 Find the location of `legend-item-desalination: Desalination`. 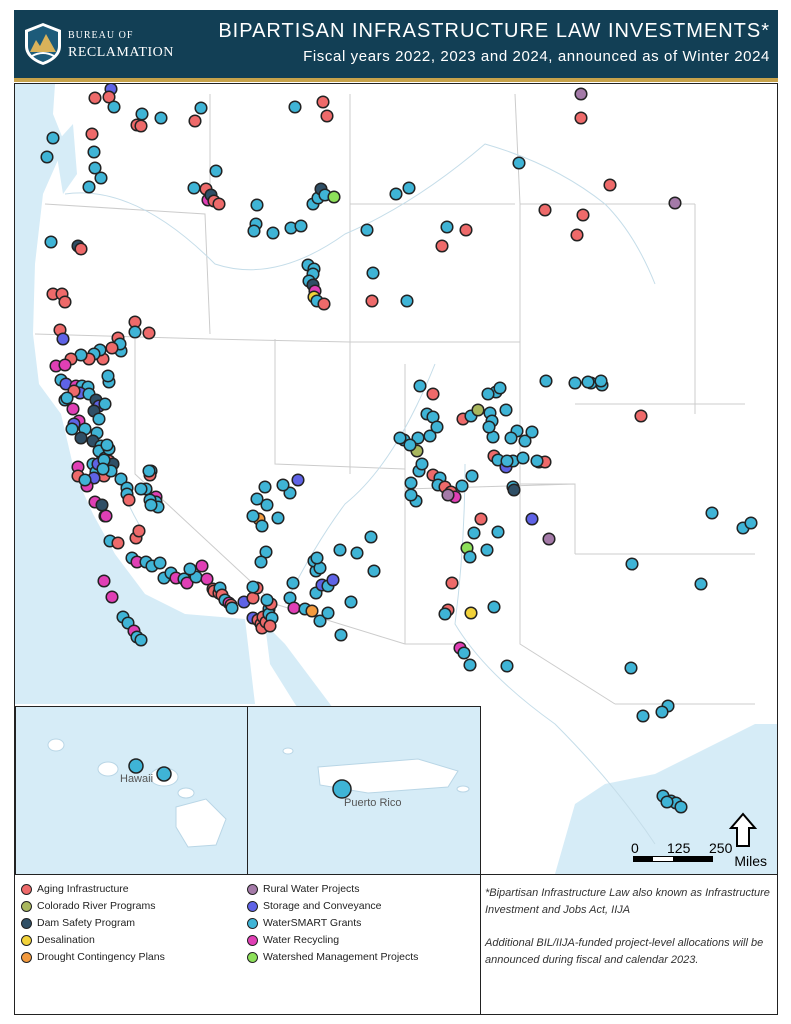

legend-item-desalination: Desalination is located at coordinates (93, 940).